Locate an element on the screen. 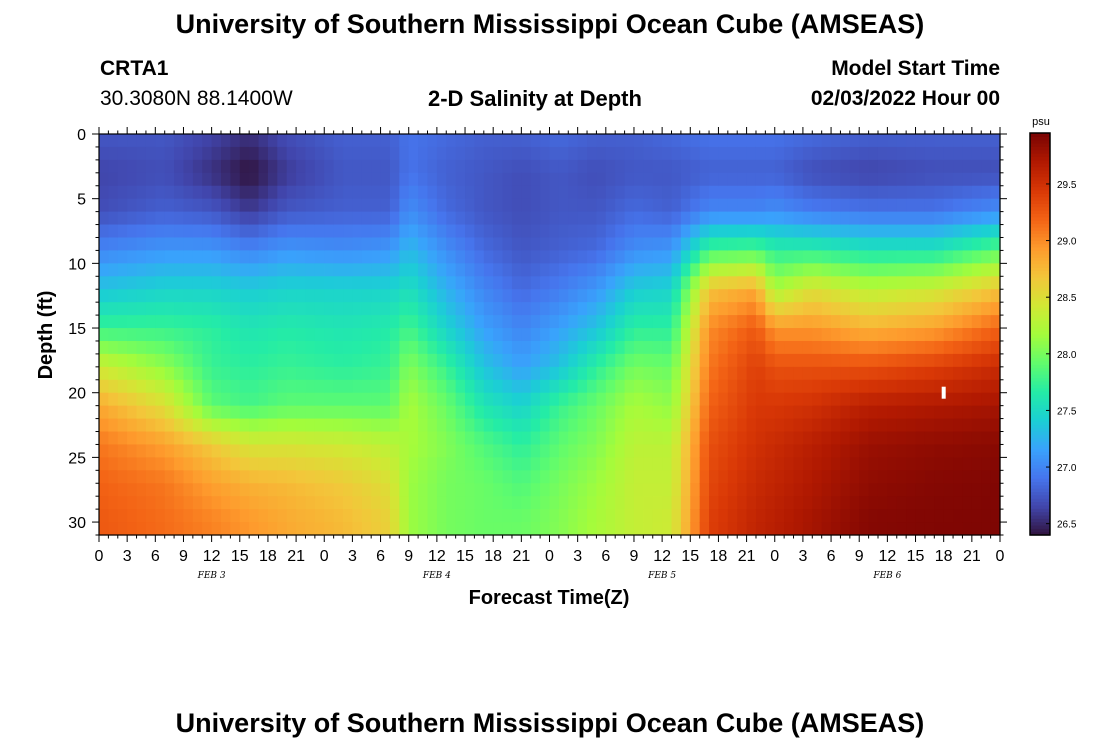 The width and height of the screenshot is (1100, 750). x-tick-label: 21 is located at coordinates (521, 556).